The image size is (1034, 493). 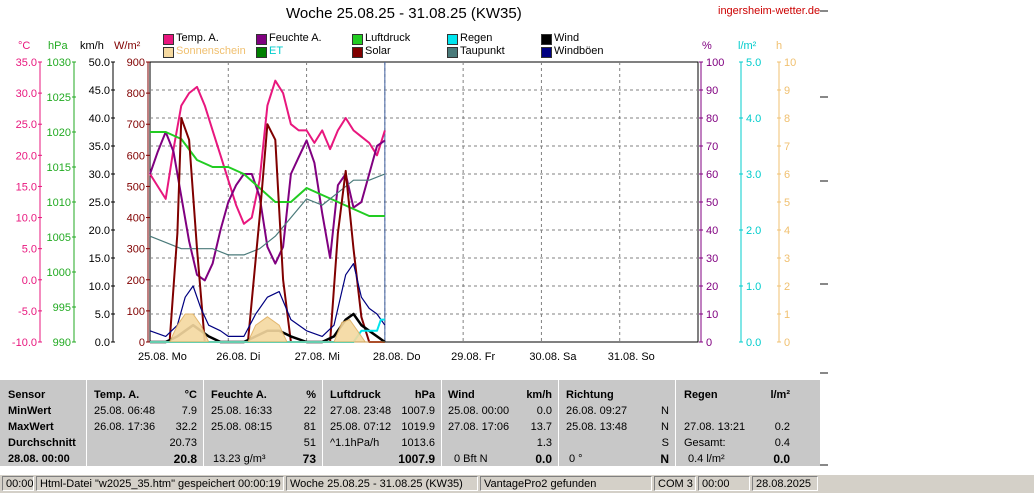 I want to click on direction-min: N, so click(x=665, y=411).